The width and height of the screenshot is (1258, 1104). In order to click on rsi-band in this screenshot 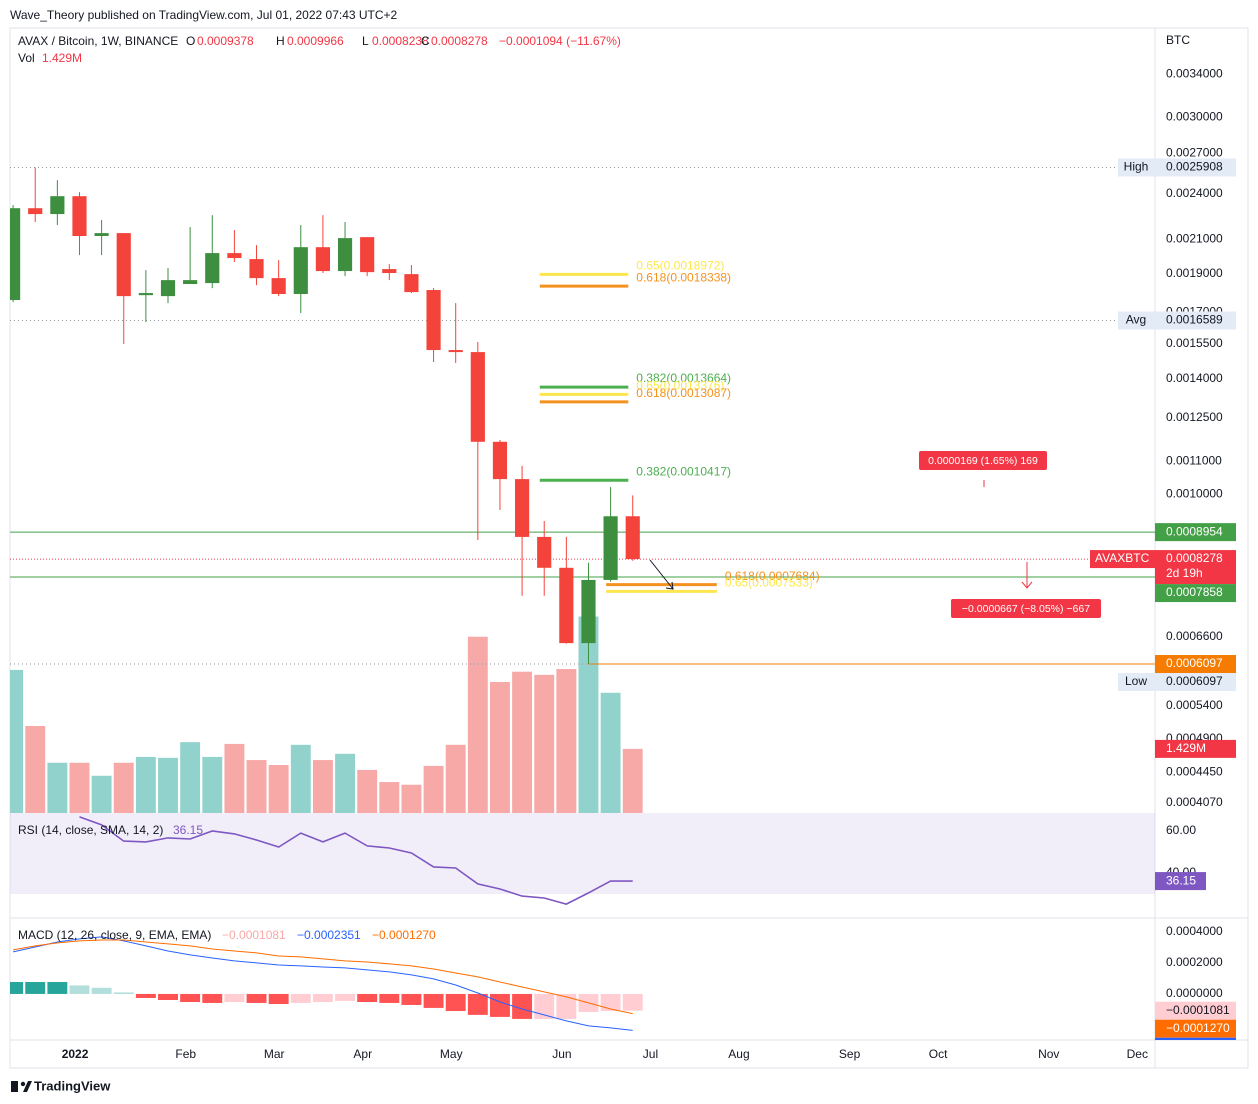, I will do `click(582, 853)`.